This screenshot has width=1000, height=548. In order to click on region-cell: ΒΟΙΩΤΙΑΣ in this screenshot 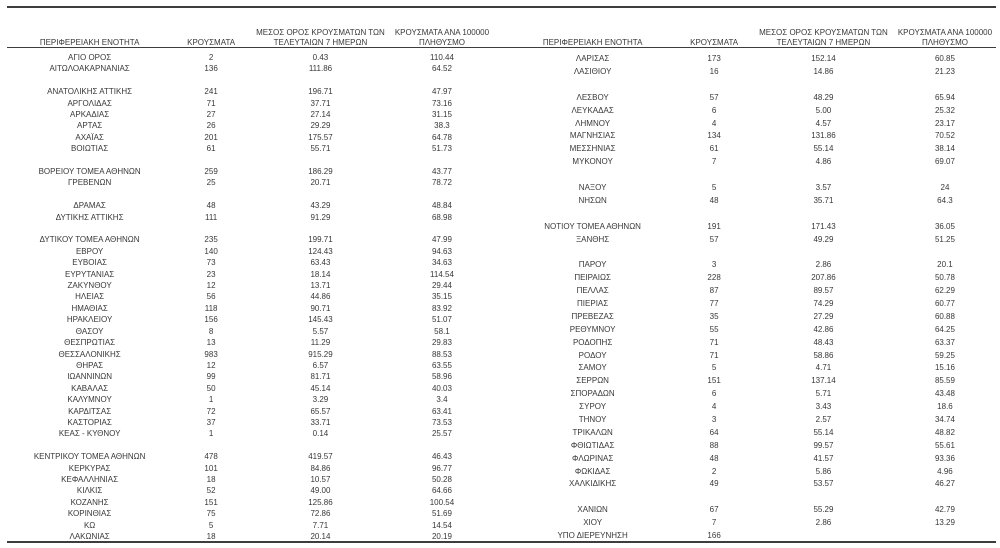, I will do `click(90, 149)`.